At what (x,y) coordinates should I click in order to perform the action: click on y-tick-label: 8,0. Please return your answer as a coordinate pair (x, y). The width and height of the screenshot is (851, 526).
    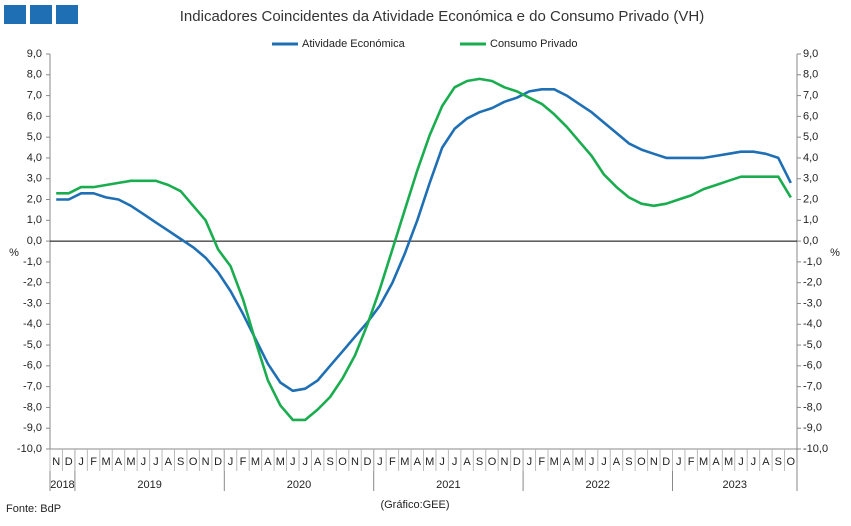
    Looking at the image, I should click on (34, 75).